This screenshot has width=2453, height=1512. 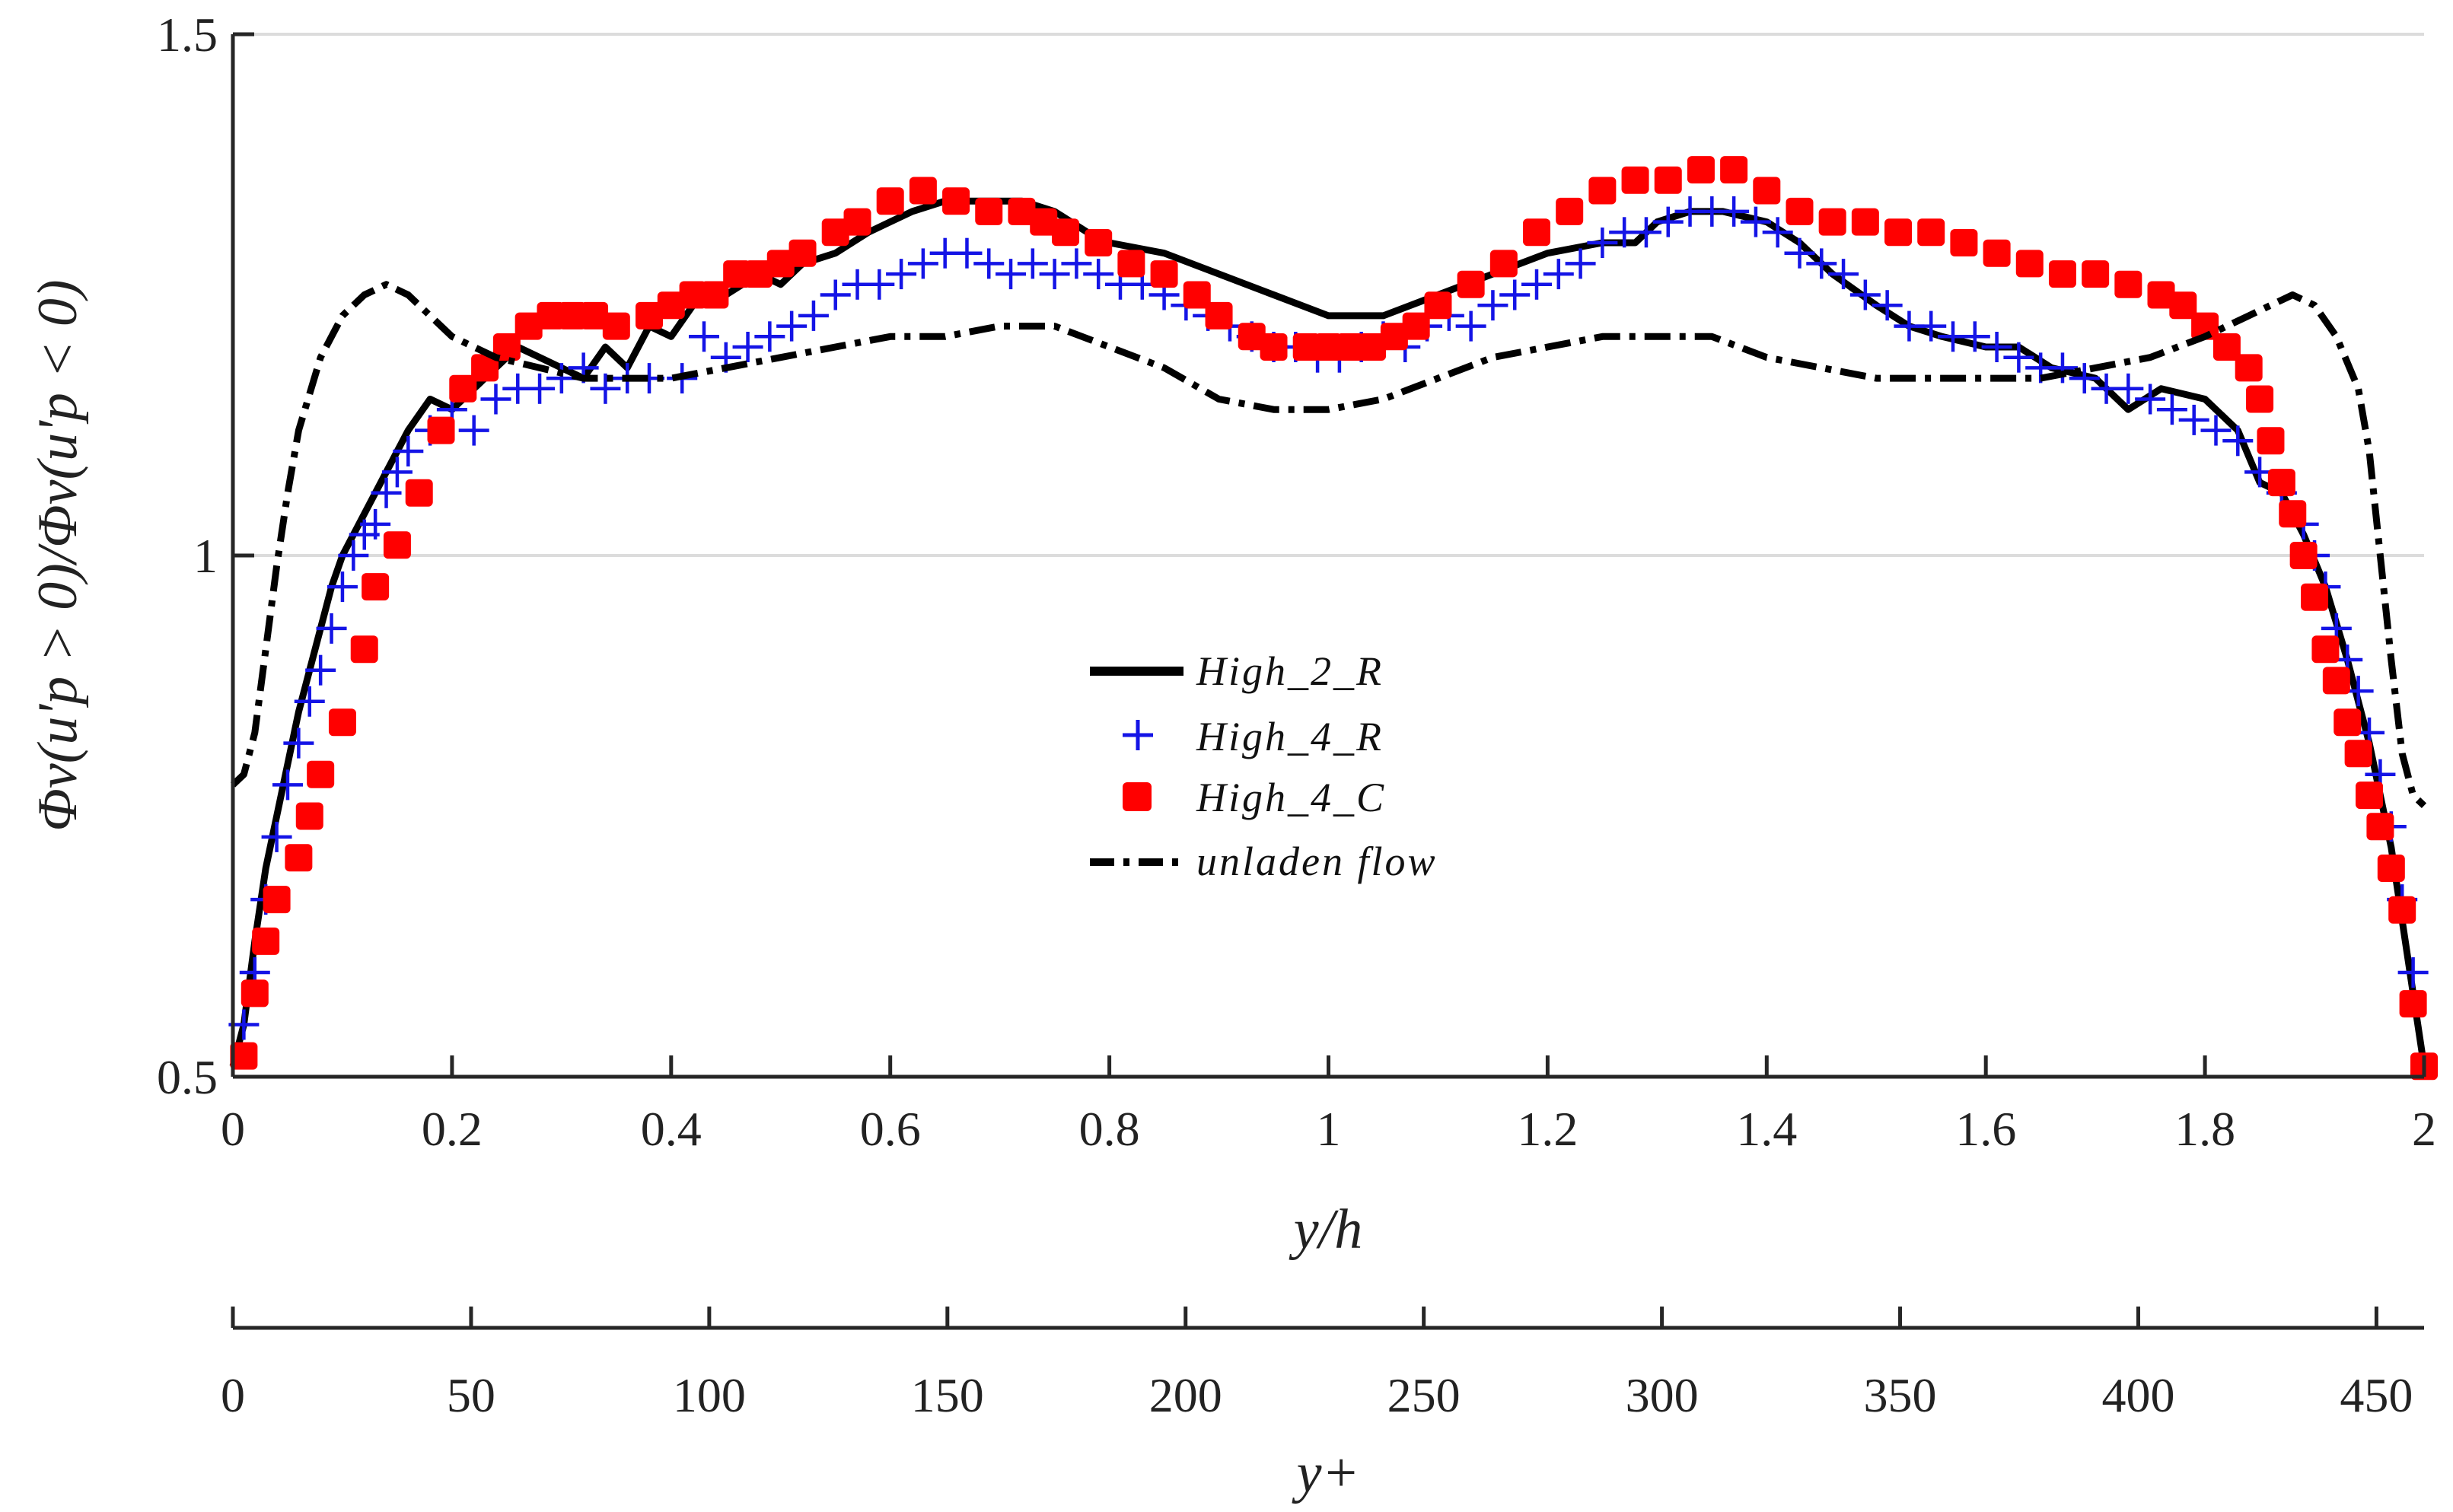 What do you see at coordinates (233, 1129) in the screenshot?
I see `x-tick-label-0: 0` at bounding box center [233, 1129].